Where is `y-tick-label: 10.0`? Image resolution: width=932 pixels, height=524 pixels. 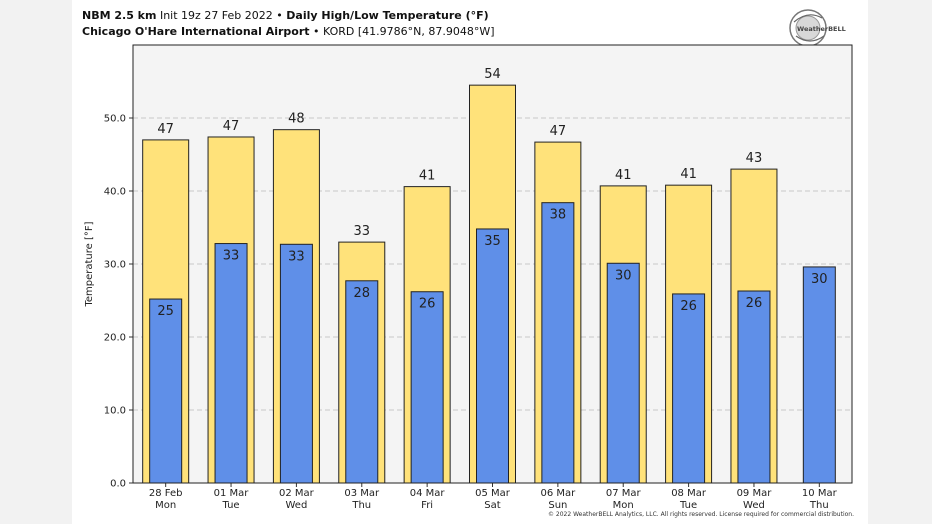 y-tick-label: 10.0 is located at coordinates (115, 411).